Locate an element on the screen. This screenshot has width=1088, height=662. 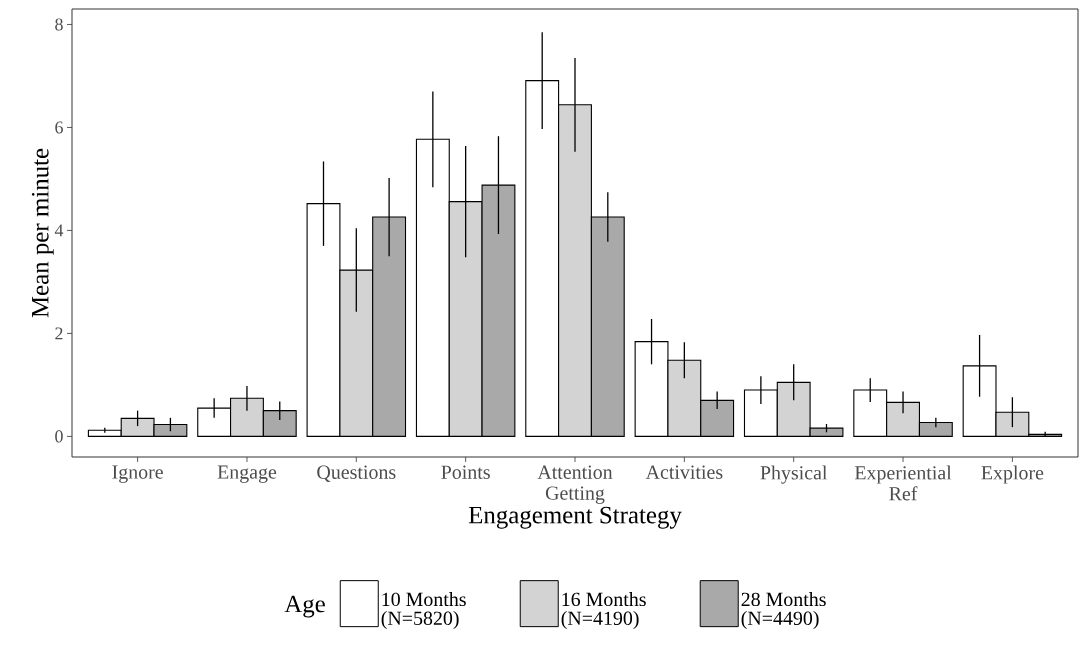
legend-title: Age is located at coordinates (304, 606).